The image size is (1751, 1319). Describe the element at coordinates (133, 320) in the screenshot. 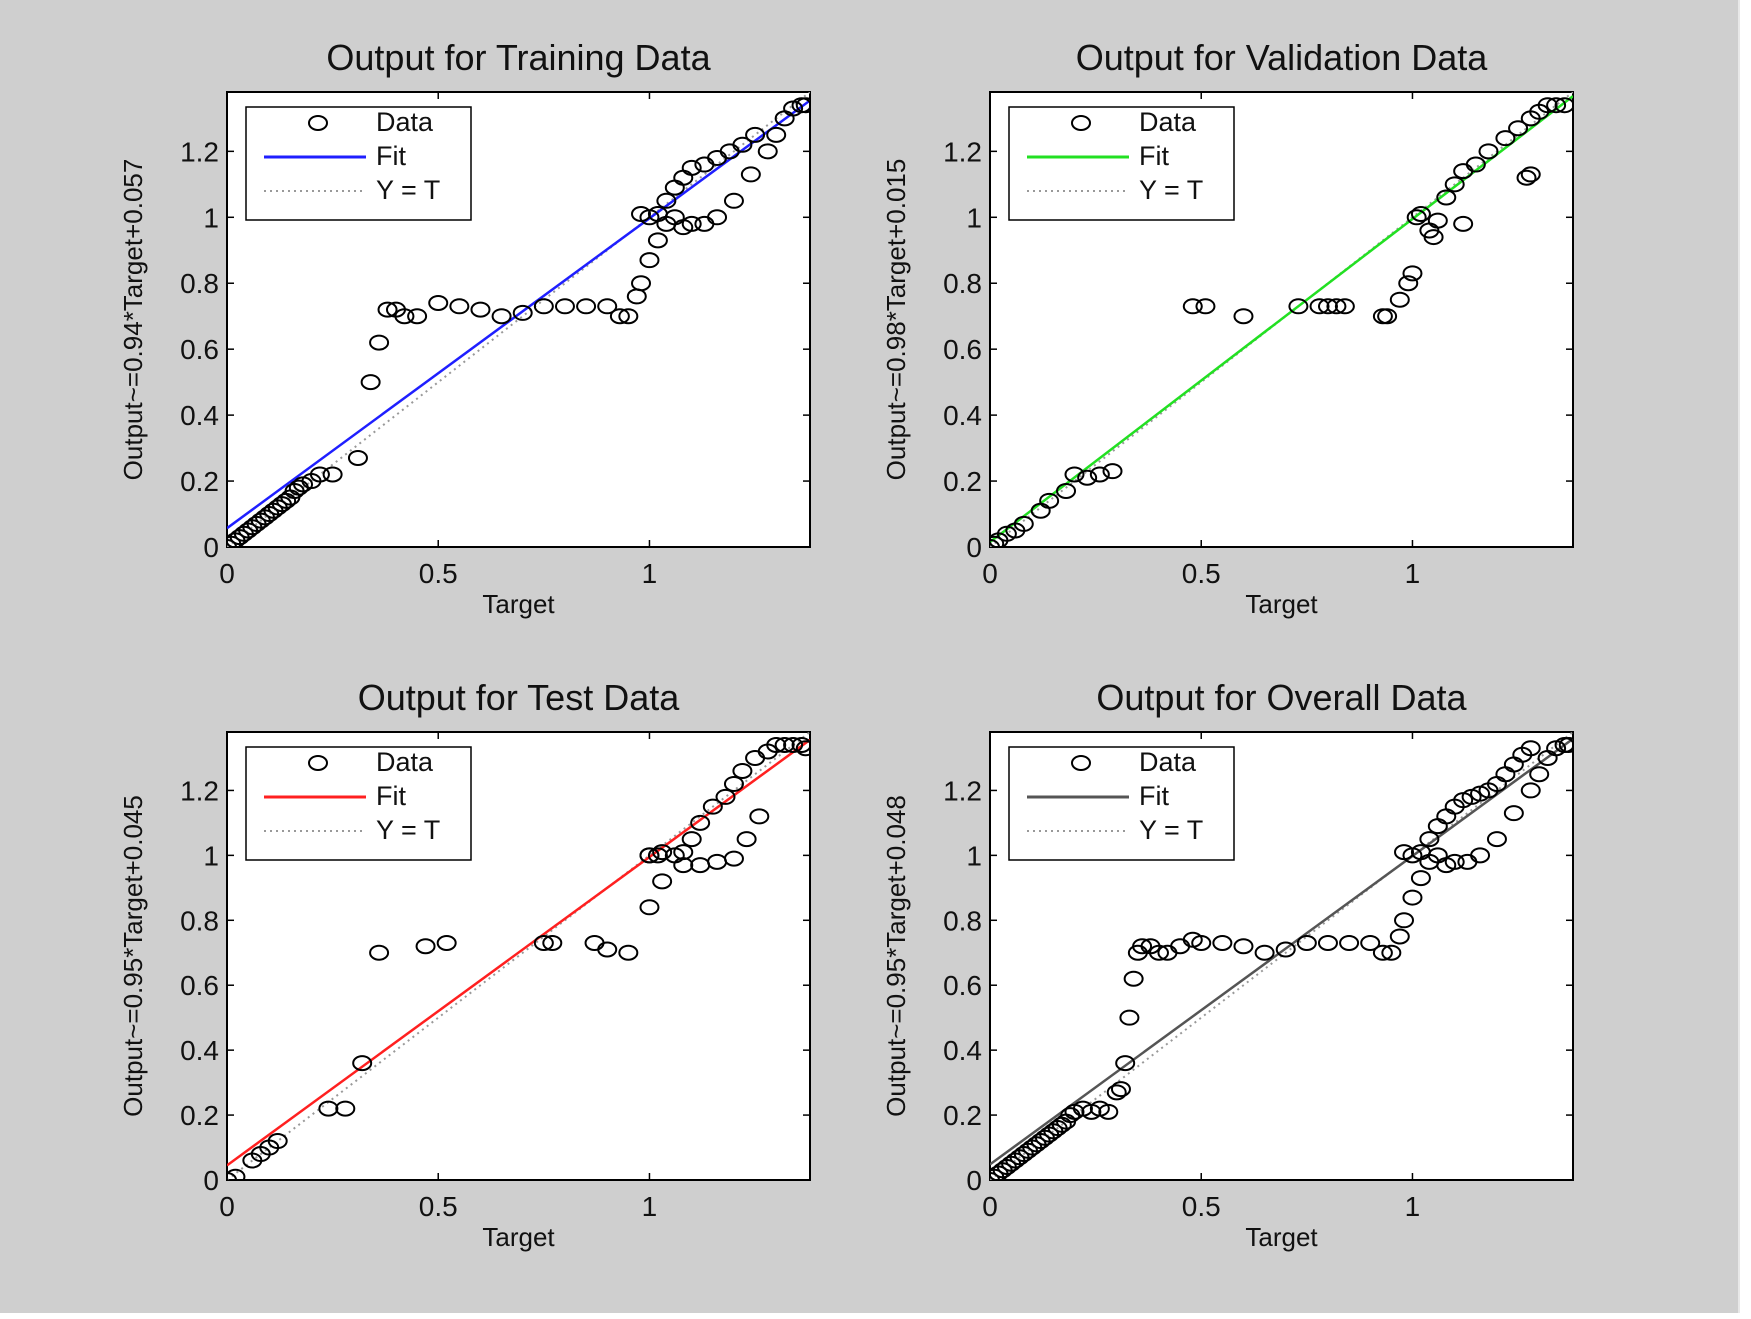

I see `y-axis-label: Output~=0.94*Target+0.057` at that location.